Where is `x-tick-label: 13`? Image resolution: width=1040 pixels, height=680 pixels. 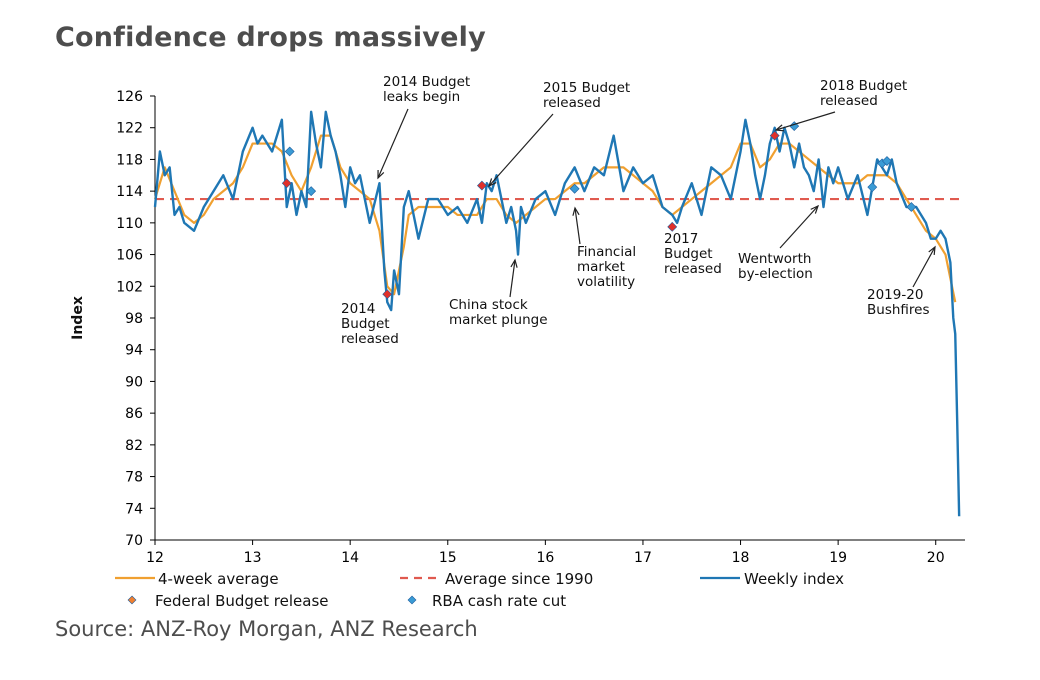
x-tick-label: 13 is located at coordinates (253, 558).